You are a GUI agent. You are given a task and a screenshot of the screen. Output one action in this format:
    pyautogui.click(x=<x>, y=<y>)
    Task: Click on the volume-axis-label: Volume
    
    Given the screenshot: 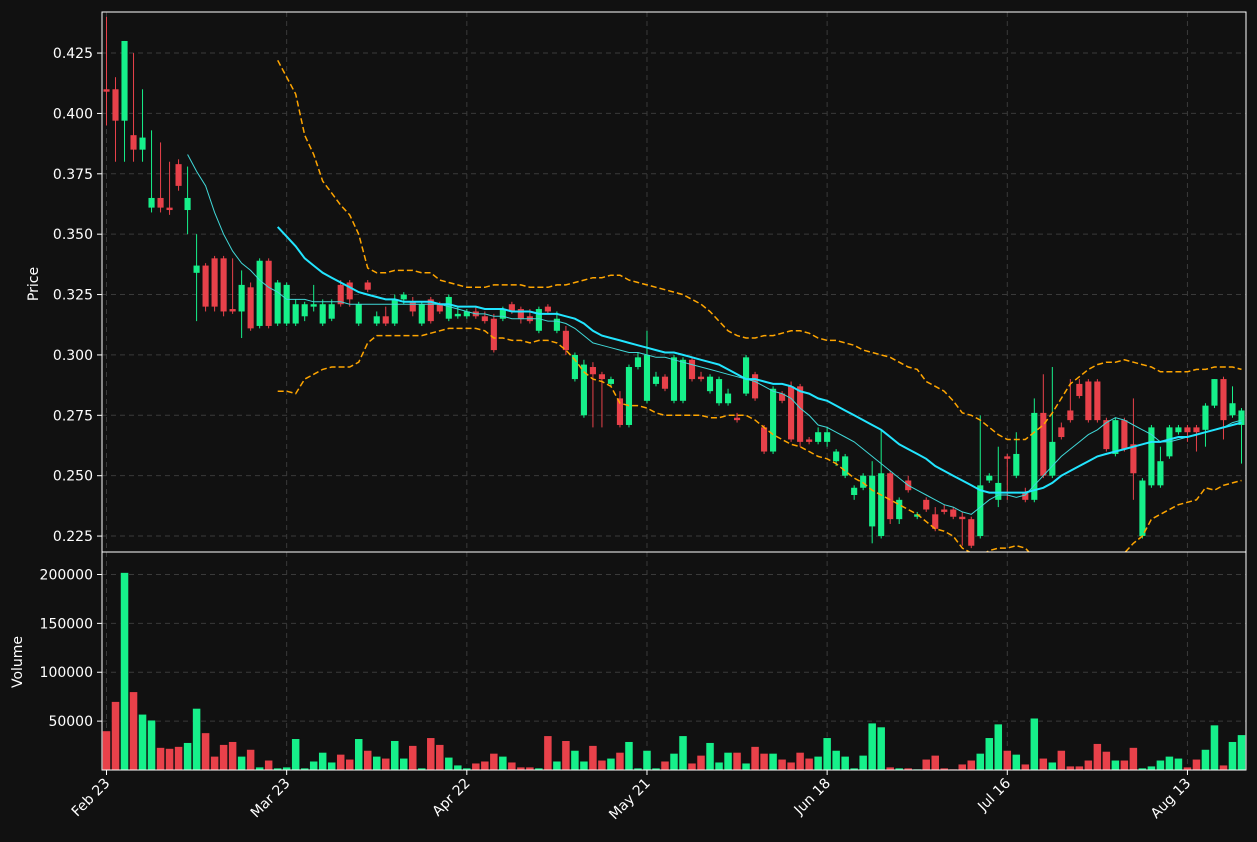 What is the action you would take?
    pyautogui.click(x=18, y=662)
    